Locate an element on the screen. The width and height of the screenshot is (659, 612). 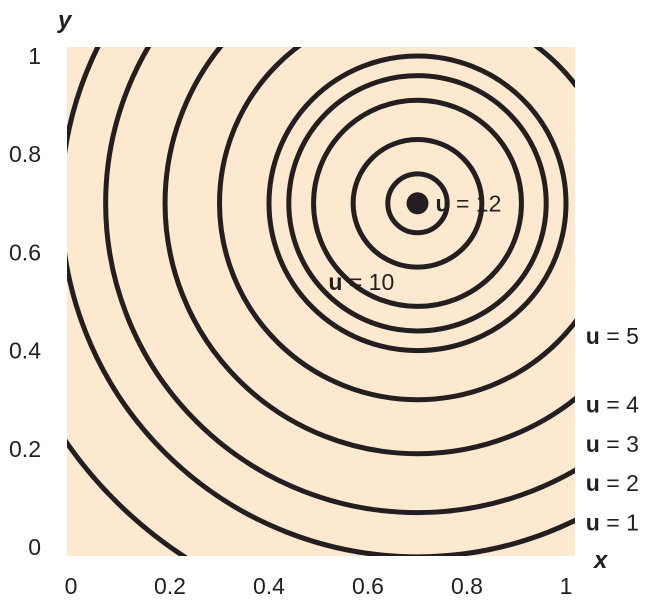
x-tick-label: 1 is located at coordinates (566, 586).